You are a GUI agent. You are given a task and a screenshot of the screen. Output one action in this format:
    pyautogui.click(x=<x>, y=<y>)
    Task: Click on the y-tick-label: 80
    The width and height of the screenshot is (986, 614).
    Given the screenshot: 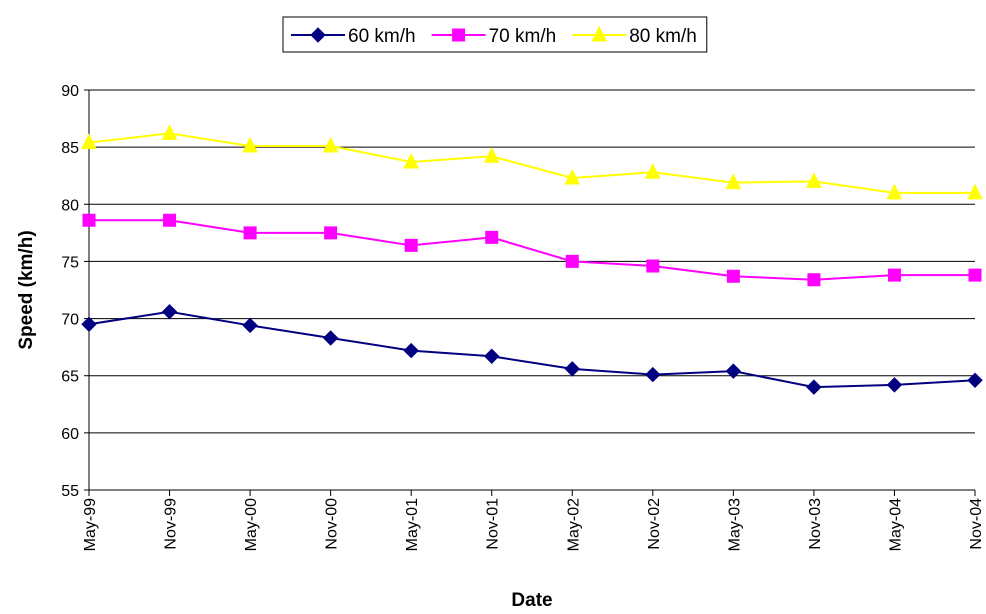 What is the action you would take?
    pyautogui.click(x=70, y=205)
    